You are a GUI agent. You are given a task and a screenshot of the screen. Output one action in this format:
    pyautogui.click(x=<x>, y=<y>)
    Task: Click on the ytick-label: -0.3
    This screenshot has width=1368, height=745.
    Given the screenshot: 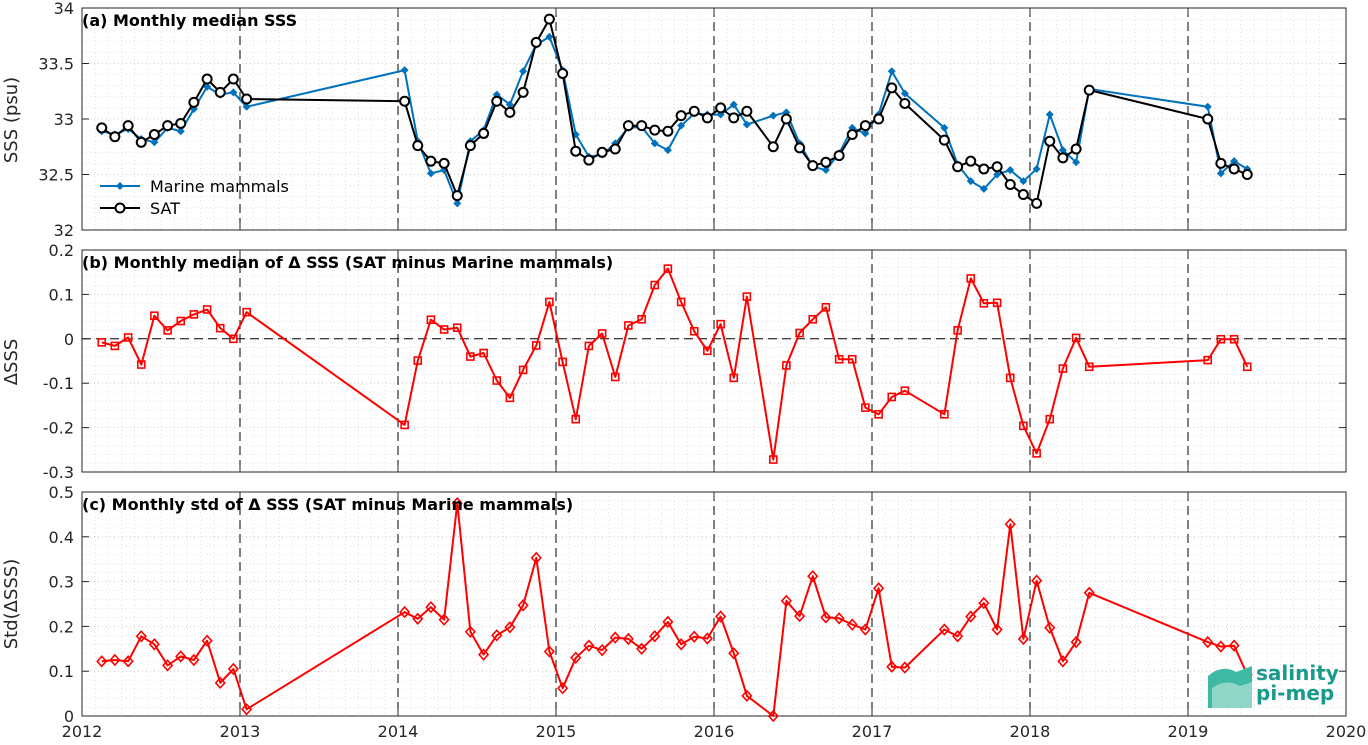 What is the action you would take?
    pyautogui.click(x=58, y=472)
    